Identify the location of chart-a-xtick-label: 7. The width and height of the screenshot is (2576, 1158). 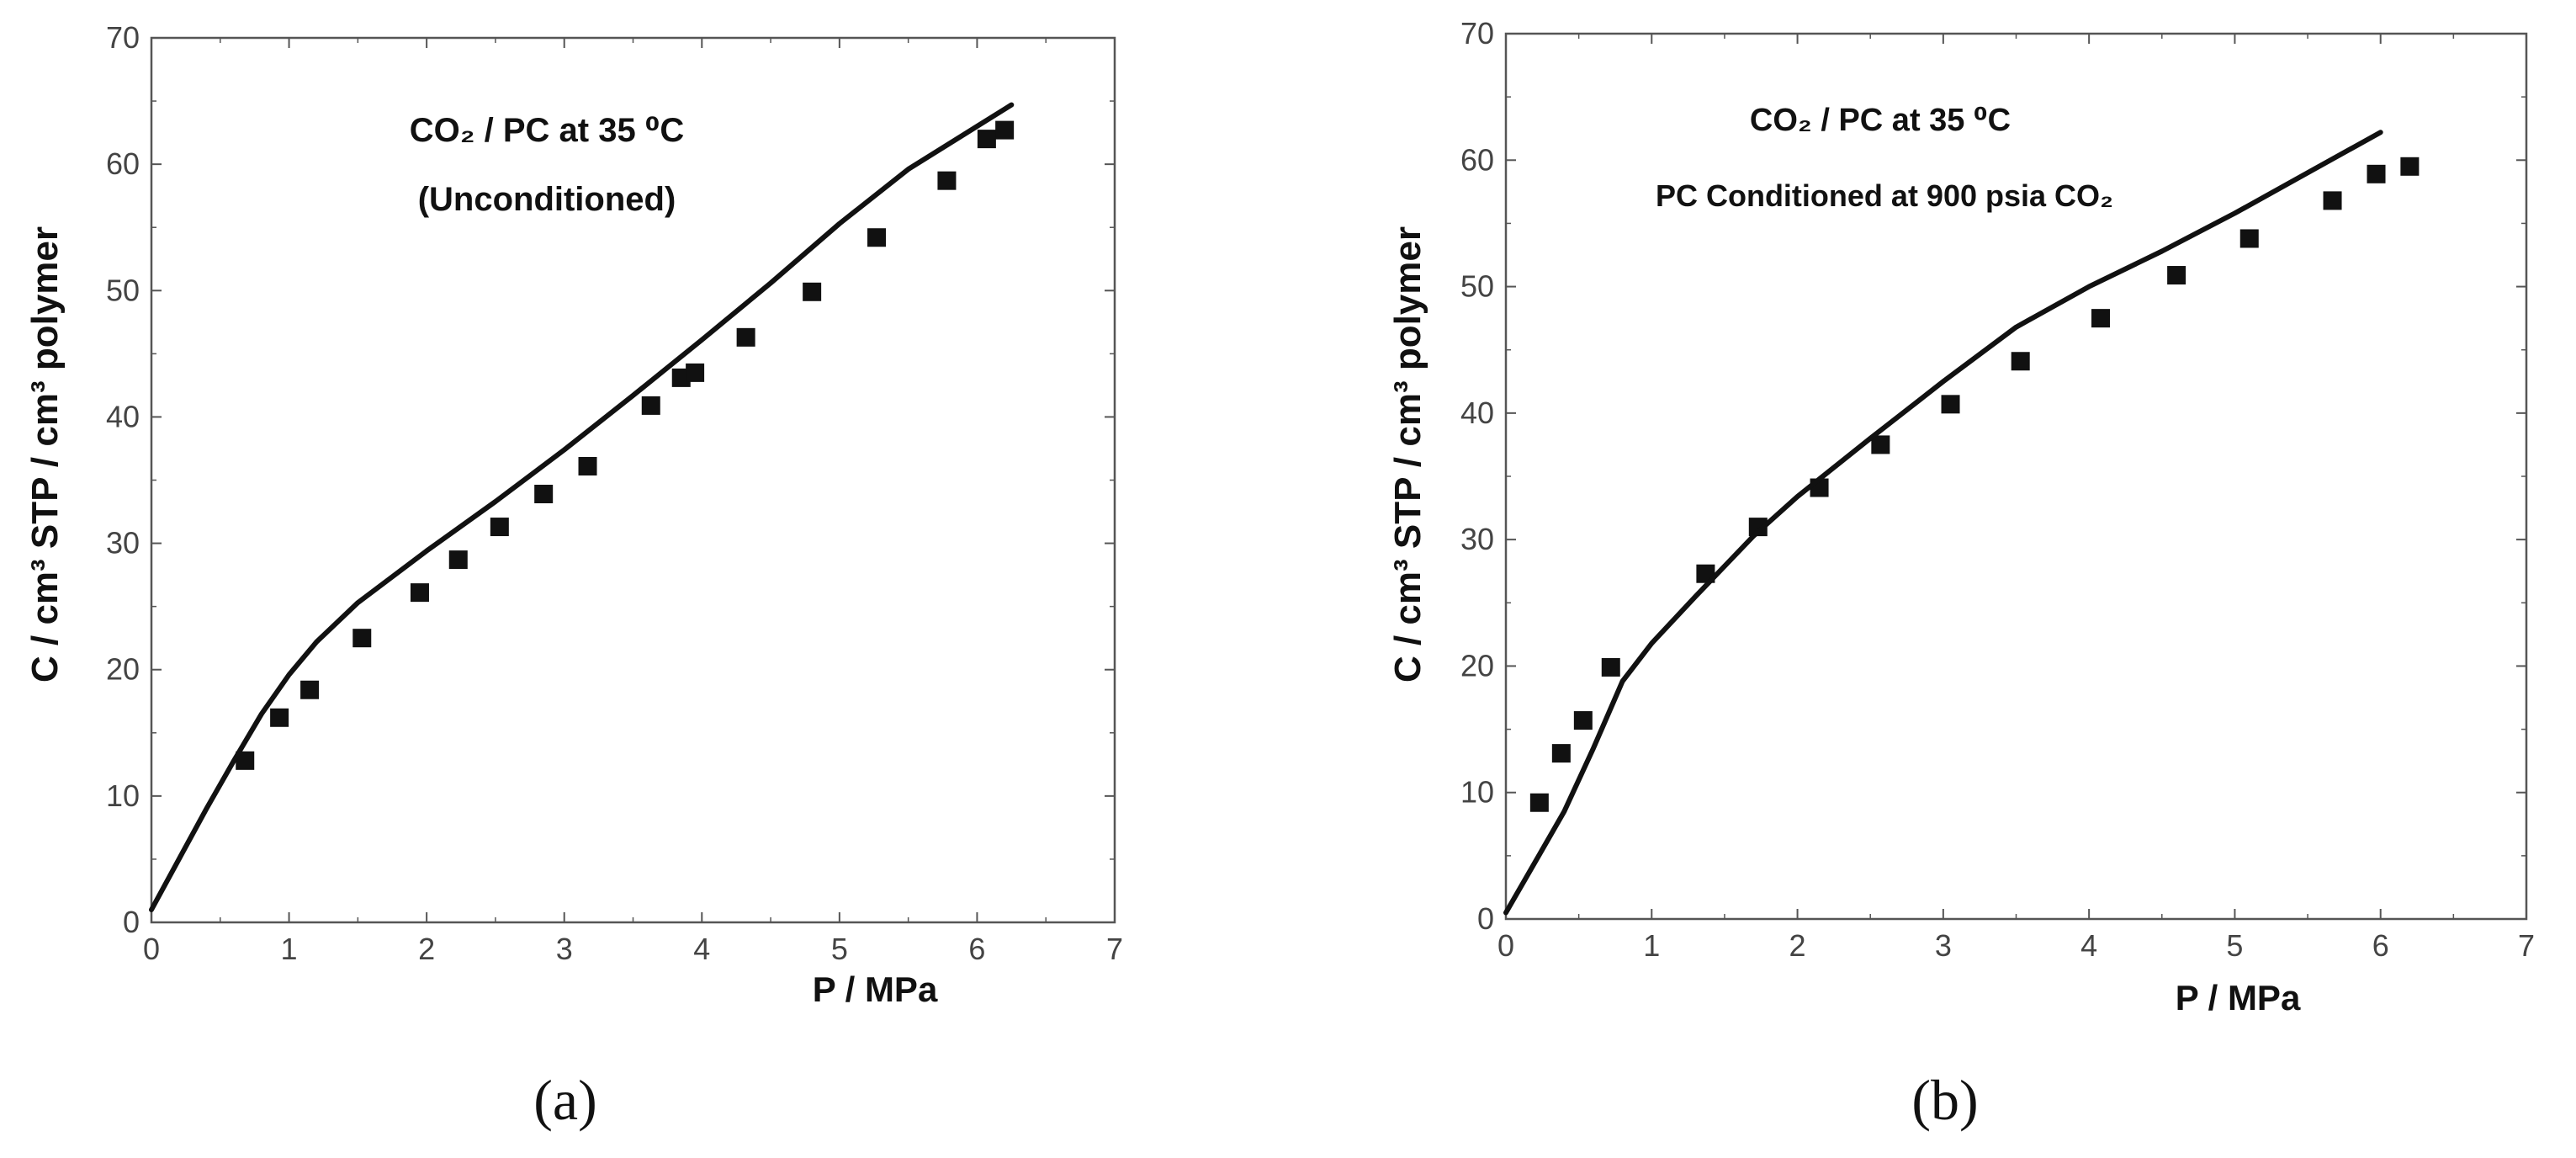
(1114, 949).